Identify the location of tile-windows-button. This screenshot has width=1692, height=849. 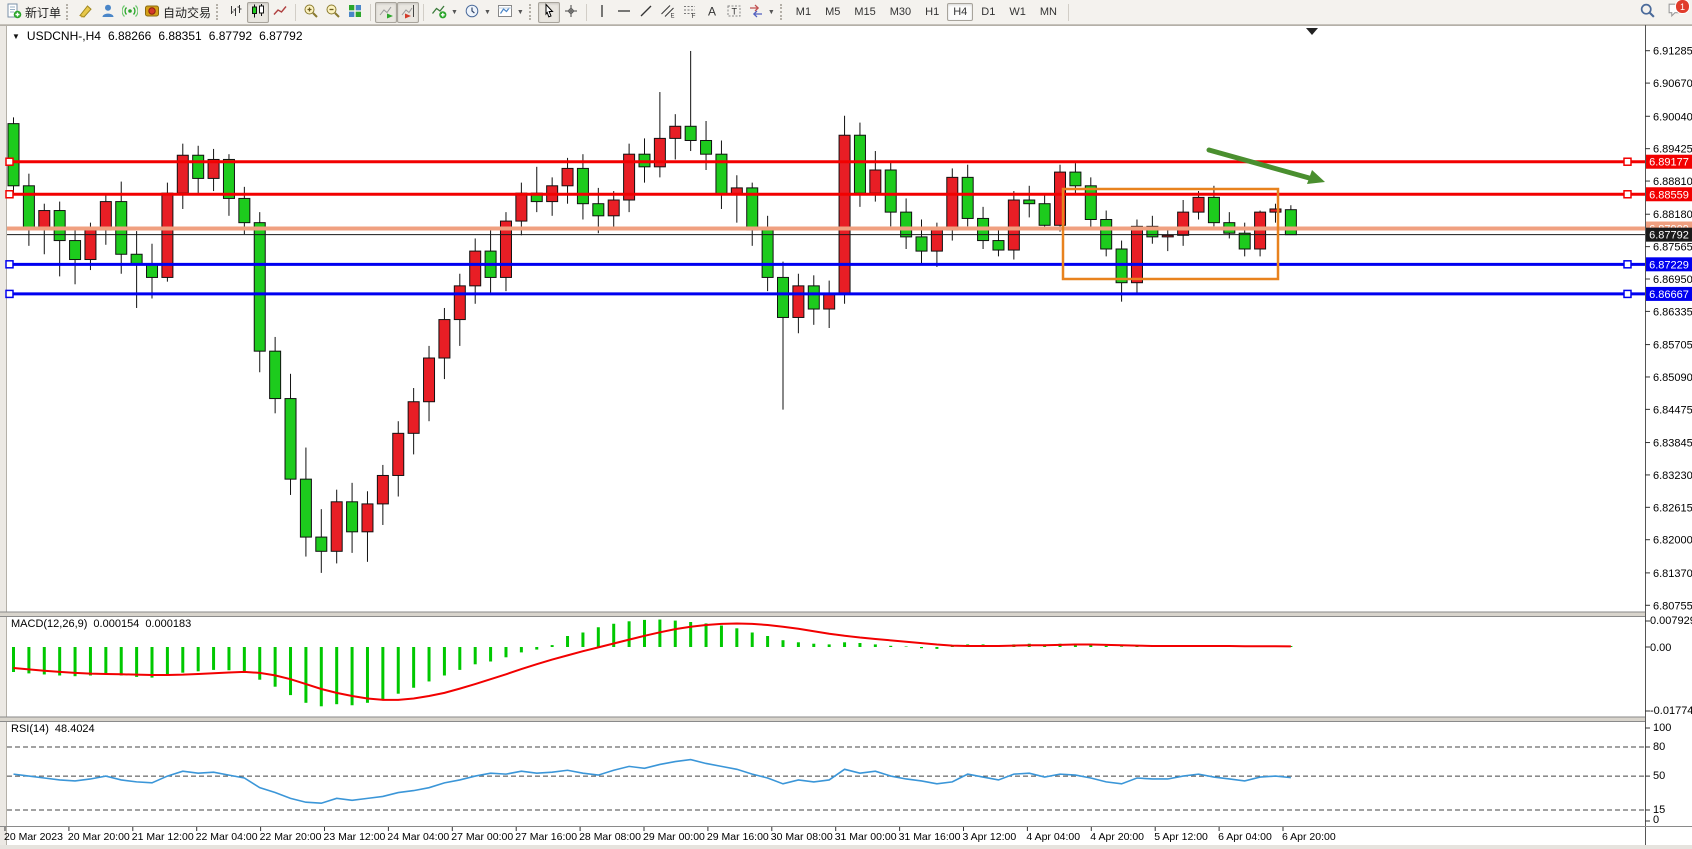
(355, 12).